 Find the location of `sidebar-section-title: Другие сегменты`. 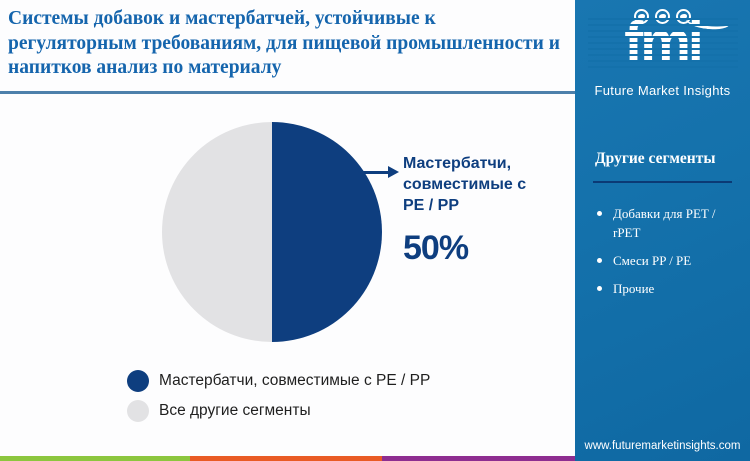

sidebar-section-title: Другие сегменты is located at coordinates (655, 158).